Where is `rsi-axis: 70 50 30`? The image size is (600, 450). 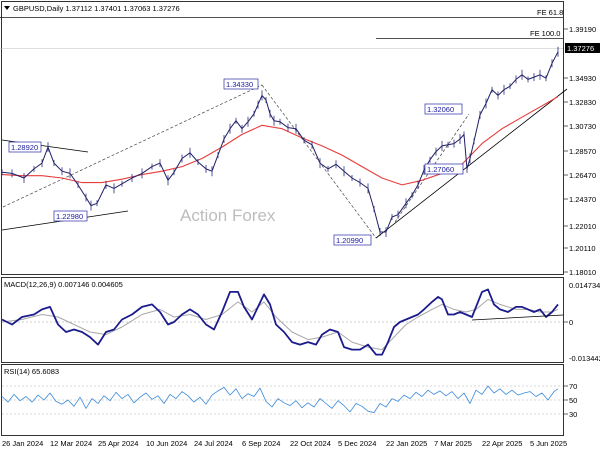
rsi-axis: 70 50 30 is located at coordinates (570, 400).